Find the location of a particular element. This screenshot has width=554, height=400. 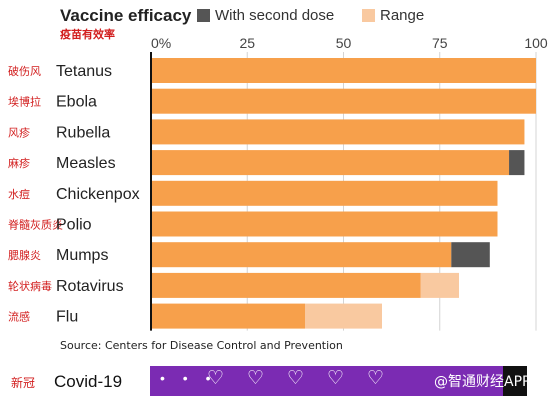

category-label: Rubella is located at coordinates (83, 132).